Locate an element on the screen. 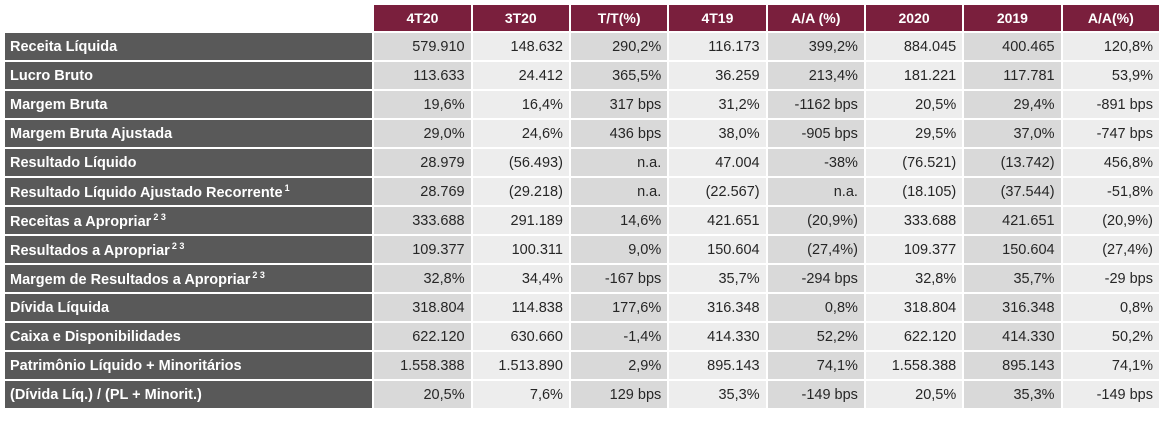 The width and height of the screenshot is (1164, 424). row-label: Receitas a Apropriar is located at coordinates (81, 221).